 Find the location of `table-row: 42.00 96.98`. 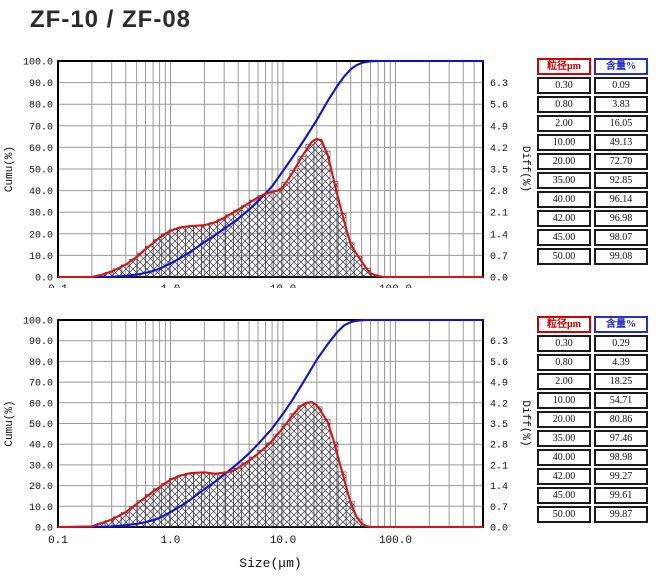

table-row: 42.00 96.98 is located at coordinates (593, 218).